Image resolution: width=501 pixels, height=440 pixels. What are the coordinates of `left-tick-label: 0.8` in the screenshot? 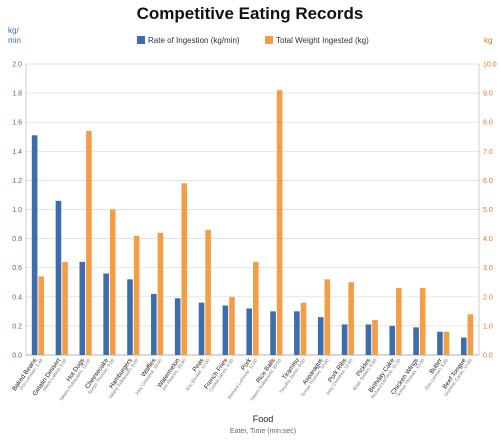 It's located at (17, 239).